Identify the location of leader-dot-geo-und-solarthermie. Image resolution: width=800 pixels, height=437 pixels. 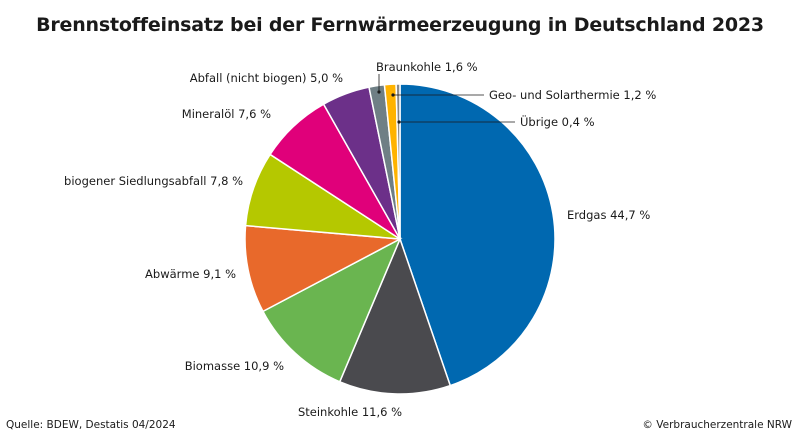
(393, 95).